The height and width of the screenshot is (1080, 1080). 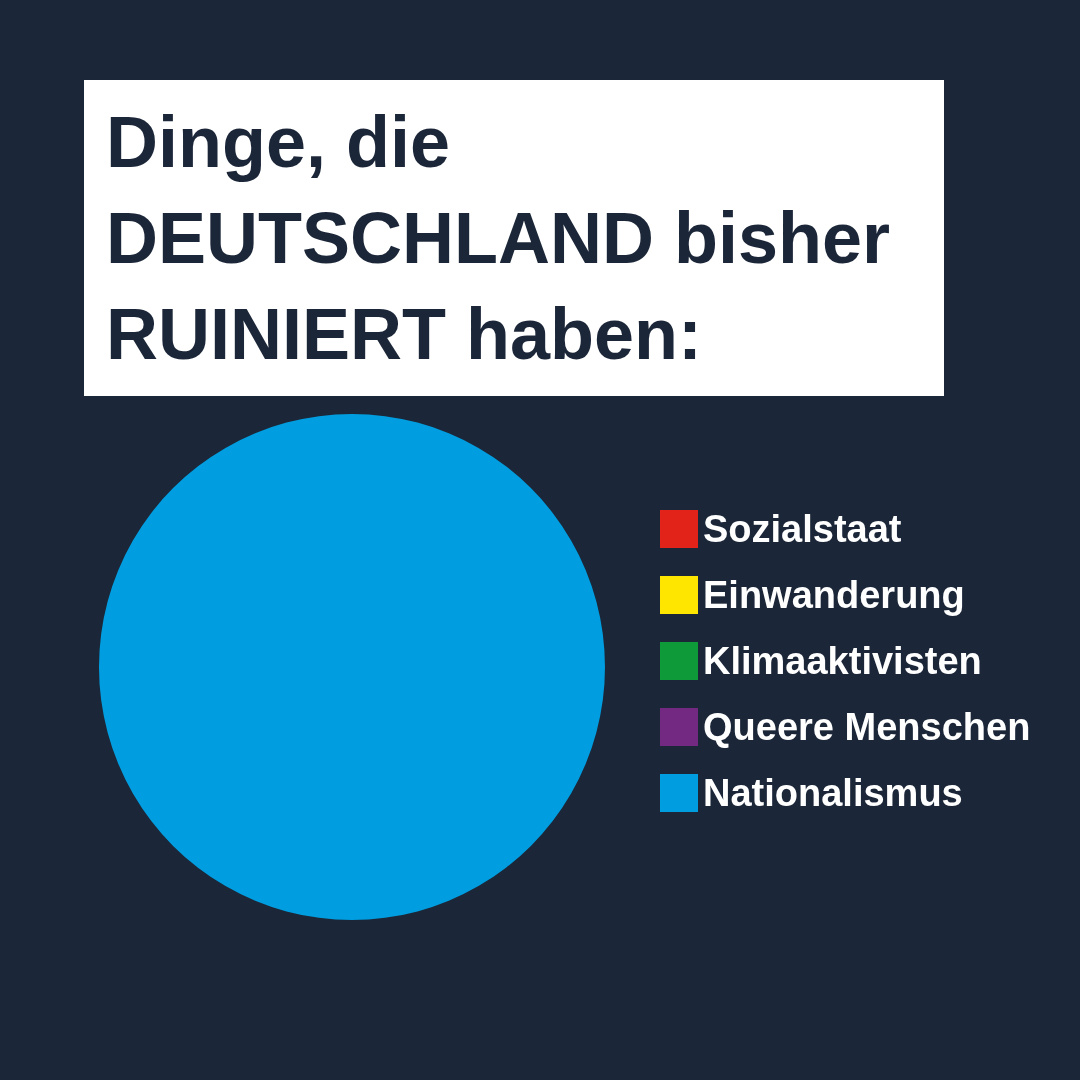 I want to click on legend-label: Einwanderung, so click(x=834, y=595).